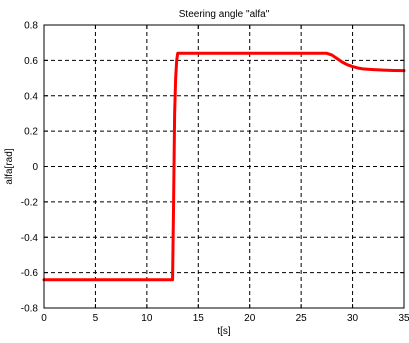 The height and width of the screenshot is (343, 409). I want to click on y-tick-label: -0.6, so click(30, 273).